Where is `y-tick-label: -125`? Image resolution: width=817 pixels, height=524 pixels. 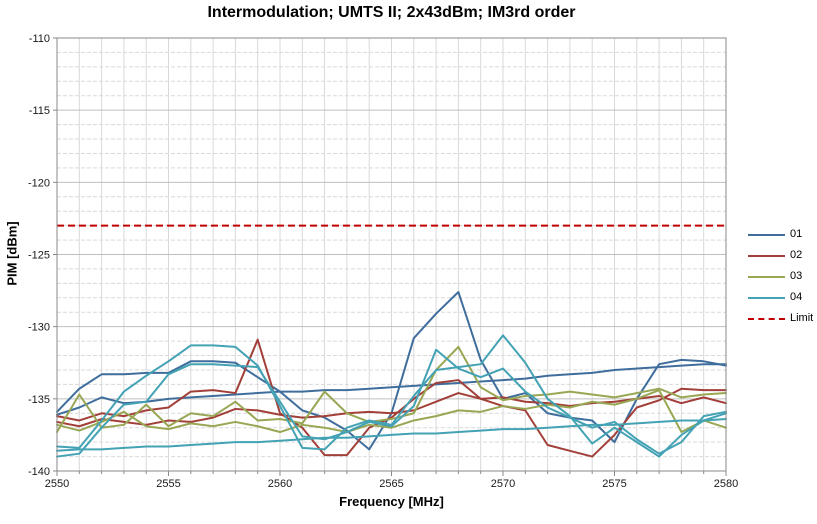
y-tick-label: -125 is located at coordinates (39, 256).